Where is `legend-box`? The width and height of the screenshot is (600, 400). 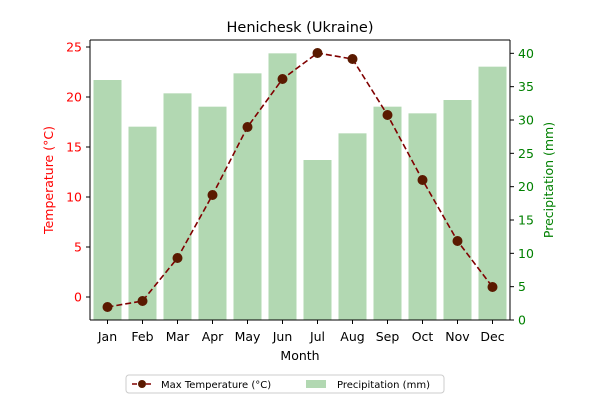 legend-box is located at coordinates (285, 384).